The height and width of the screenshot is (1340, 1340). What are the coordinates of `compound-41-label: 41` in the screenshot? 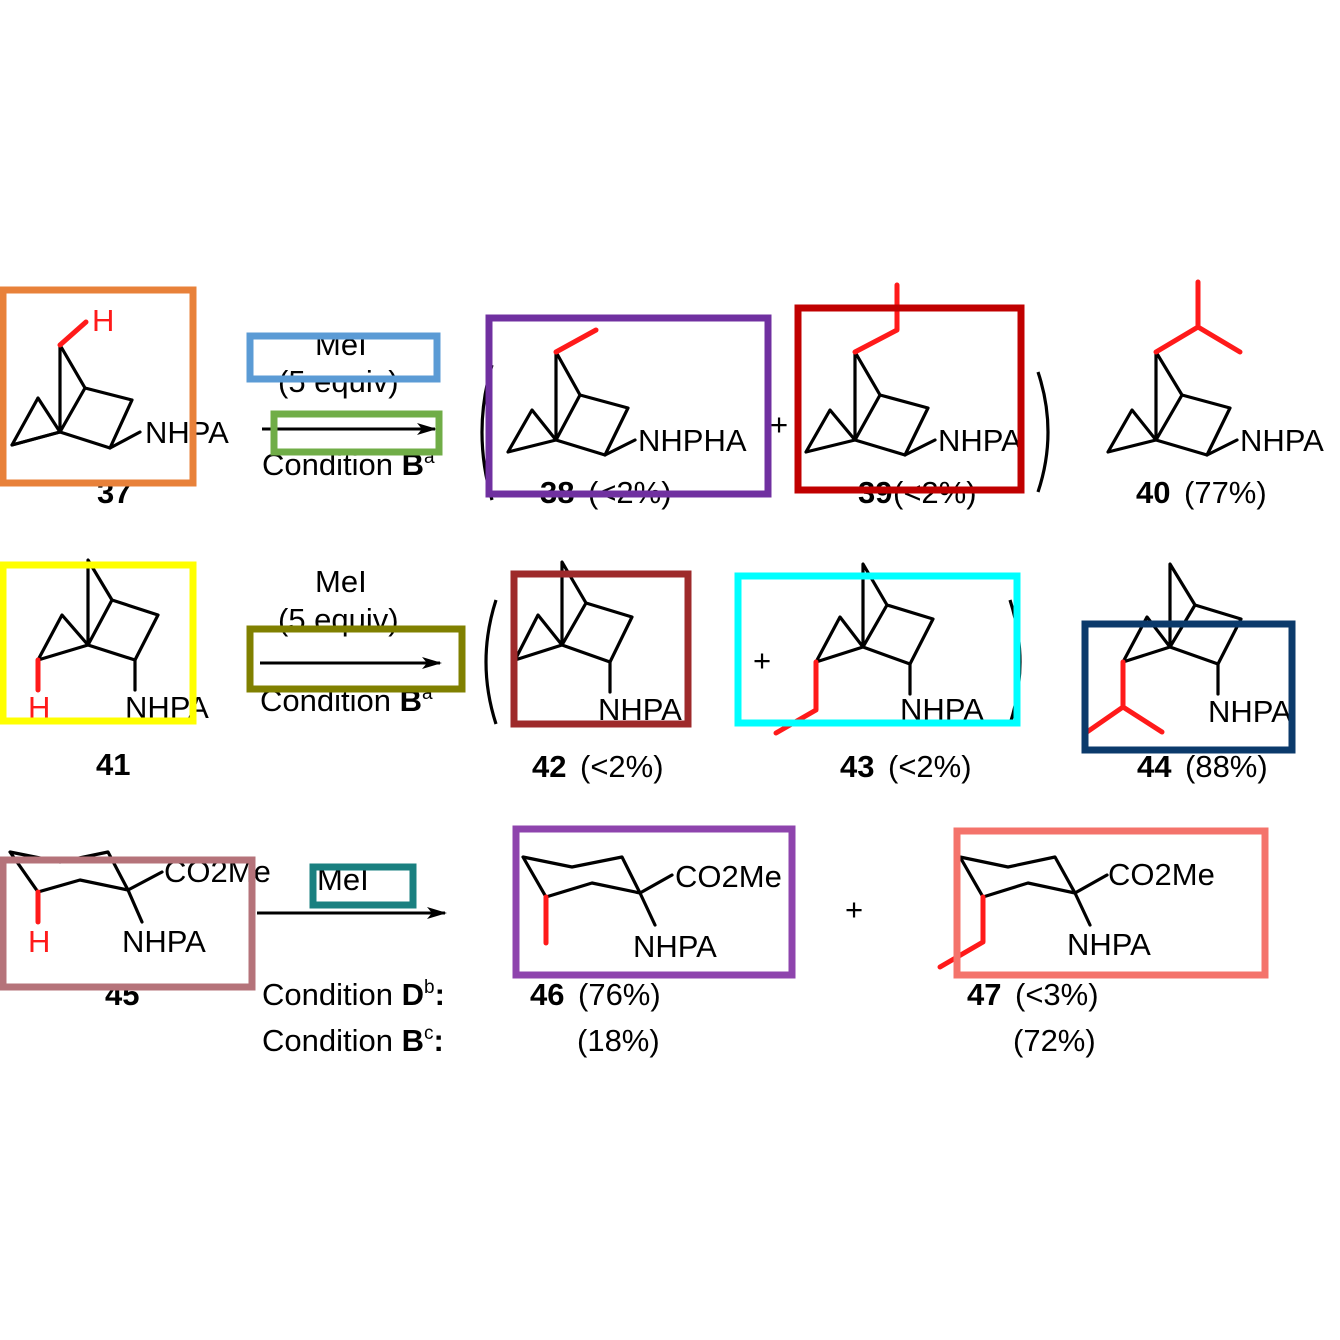 It's located at (113, 764).